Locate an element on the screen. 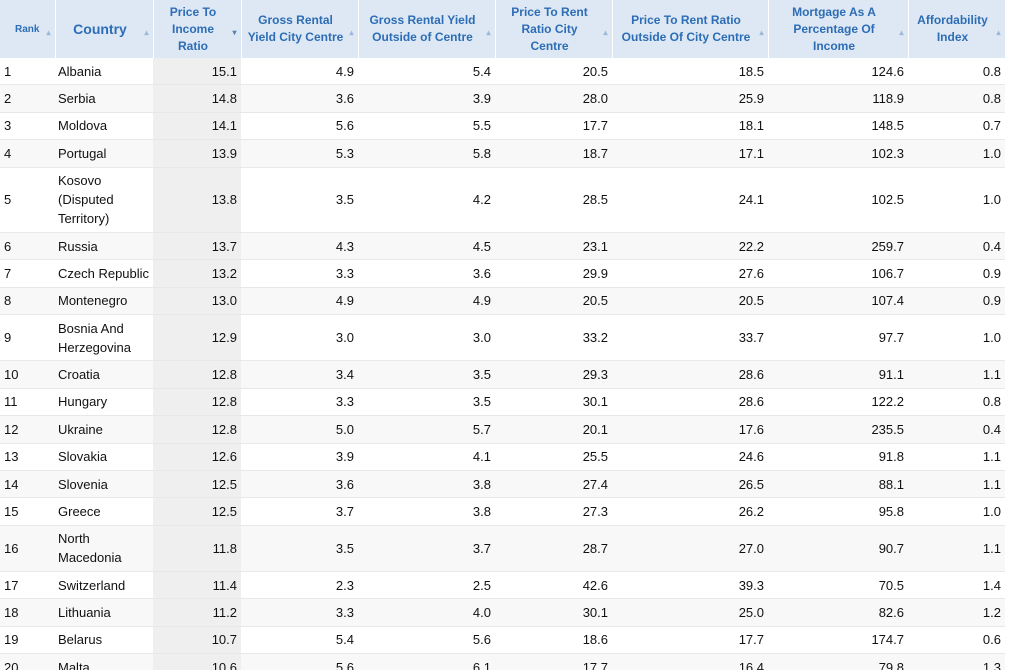 The image size is (1024, 670). country-cell: Greece is located at coordinates (104, 511).